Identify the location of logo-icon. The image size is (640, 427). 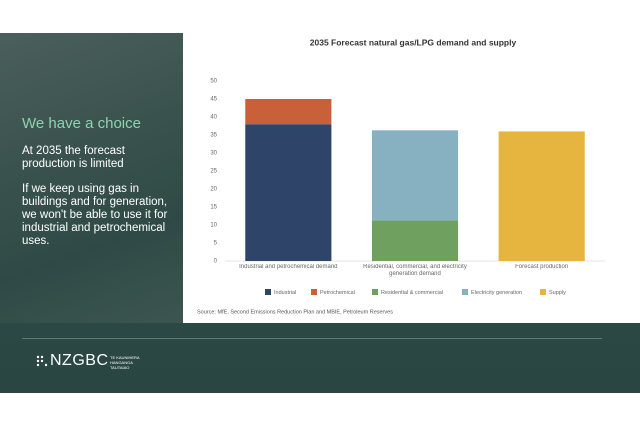
(42, 361).